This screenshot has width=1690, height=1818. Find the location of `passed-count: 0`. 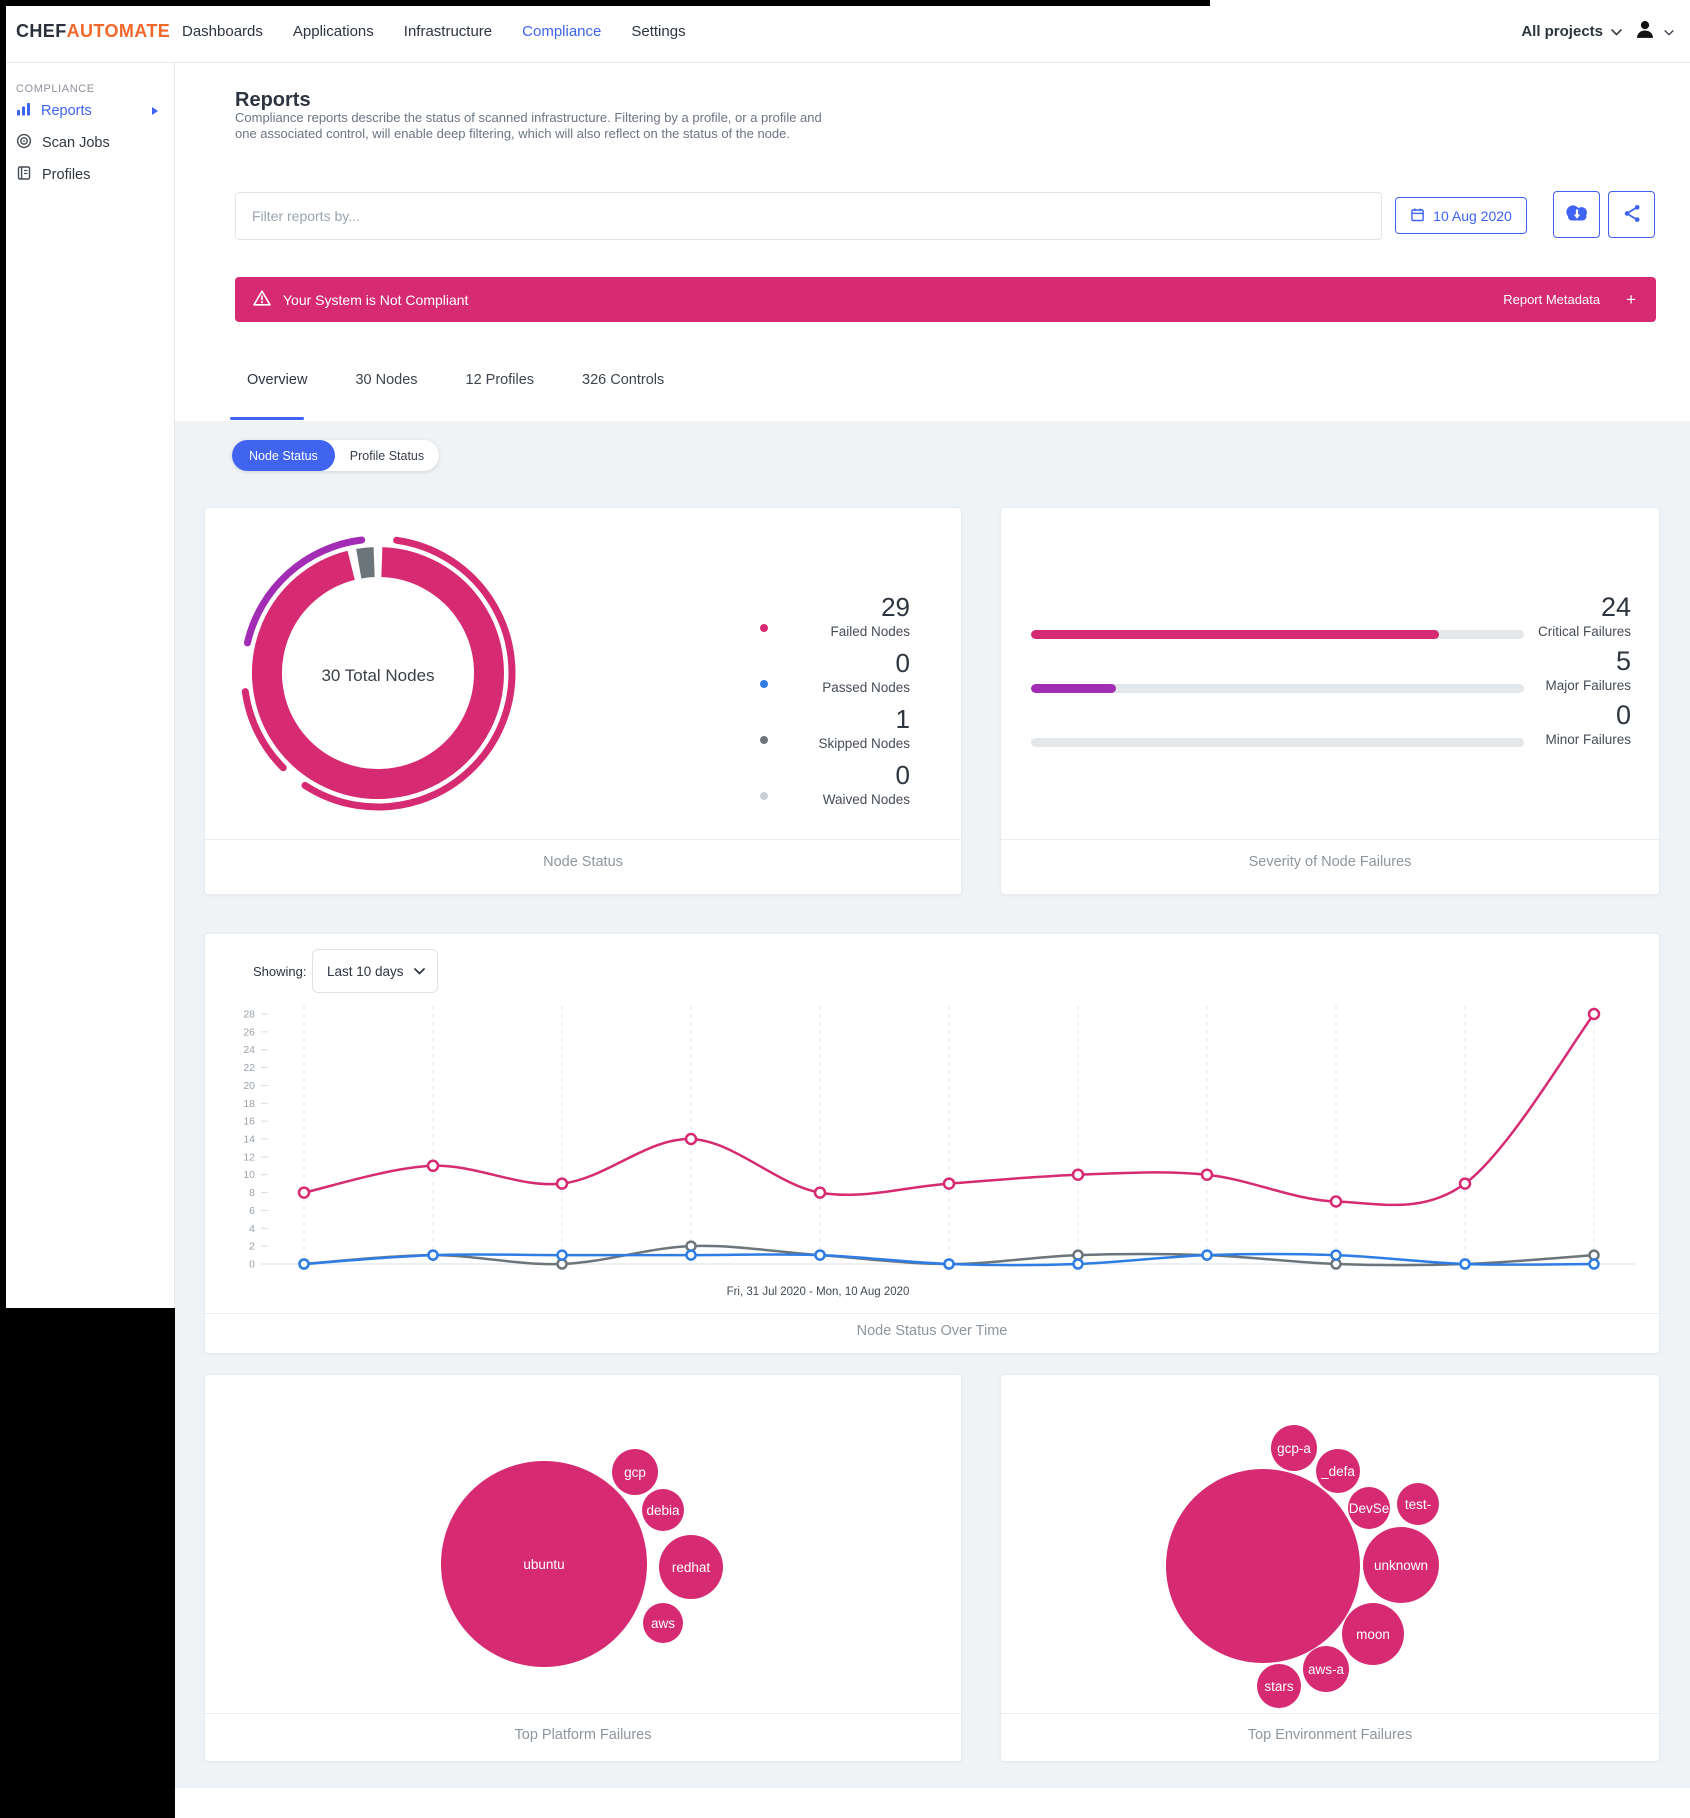

passed-count: 0 is located at coordinates (902, 663).